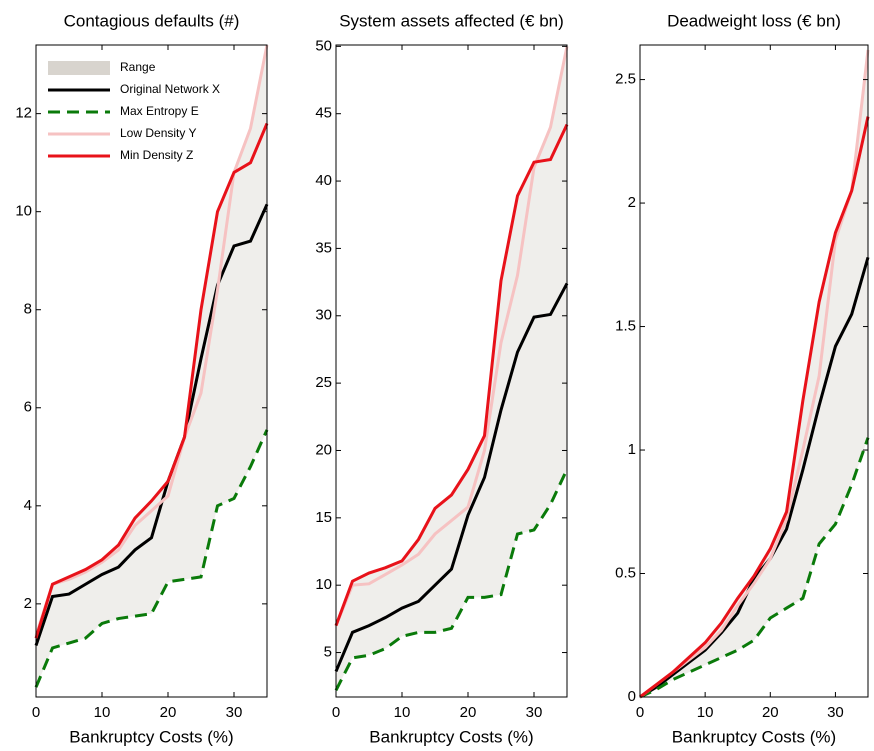  Describe the element at coordinates (28, 407) in the screenshot. I see `y-tick-label: 6` at that location.